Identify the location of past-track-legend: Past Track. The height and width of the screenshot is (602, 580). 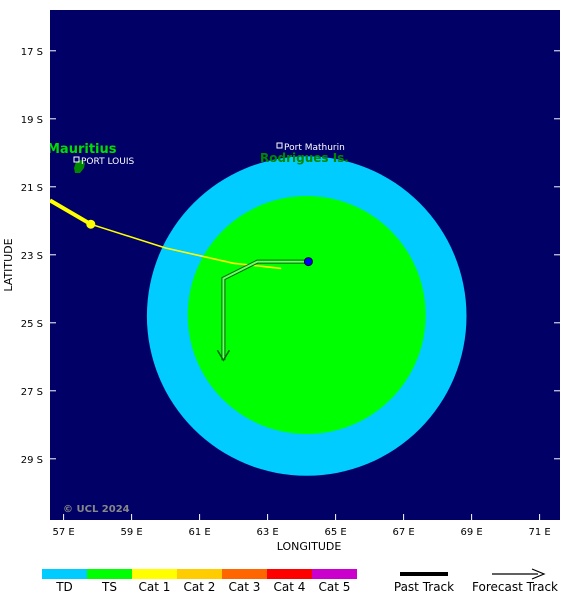
(424, 583).